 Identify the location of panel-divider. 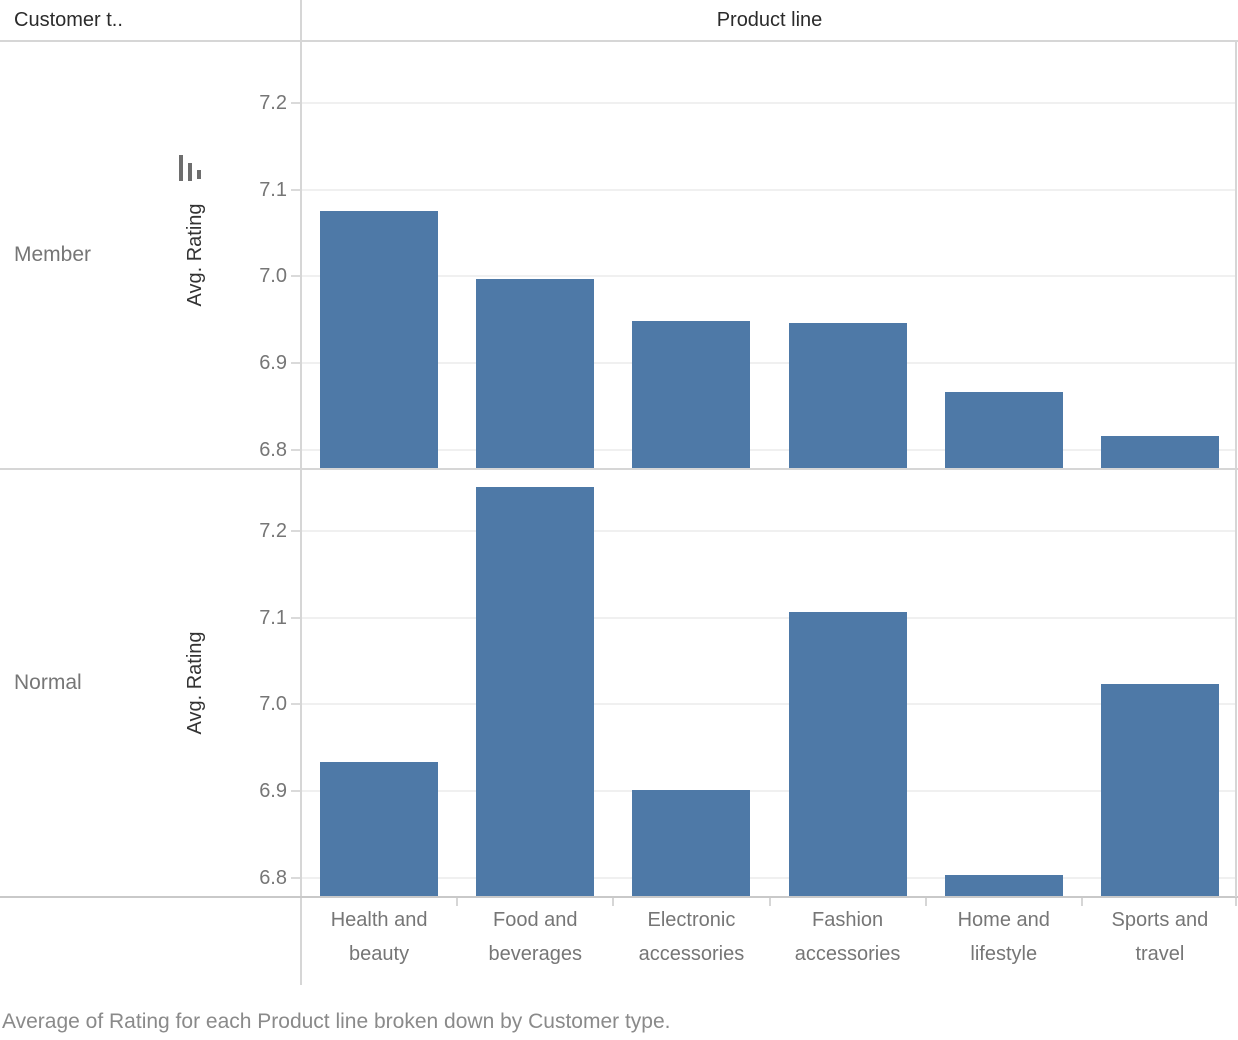
(619, 469).